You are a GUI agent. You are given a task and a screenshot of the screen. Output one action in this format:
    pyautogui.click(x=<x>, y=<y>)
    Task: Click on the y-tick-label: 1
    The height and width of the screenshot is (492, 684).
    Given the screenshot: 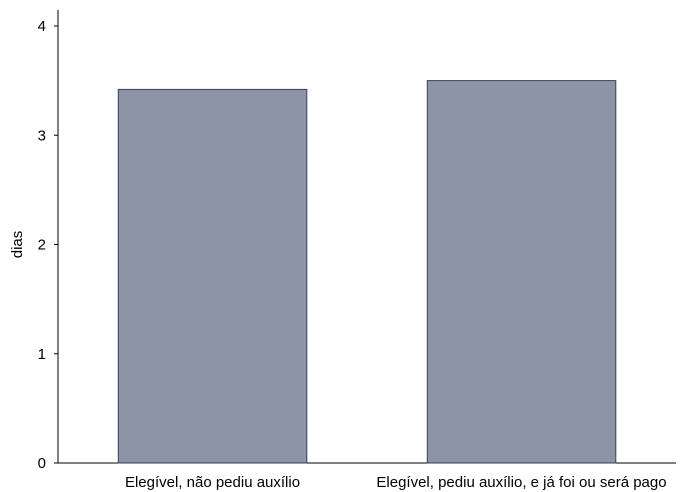 What is the action you would take?
    pyautogui.click(x=42, y=354)
    